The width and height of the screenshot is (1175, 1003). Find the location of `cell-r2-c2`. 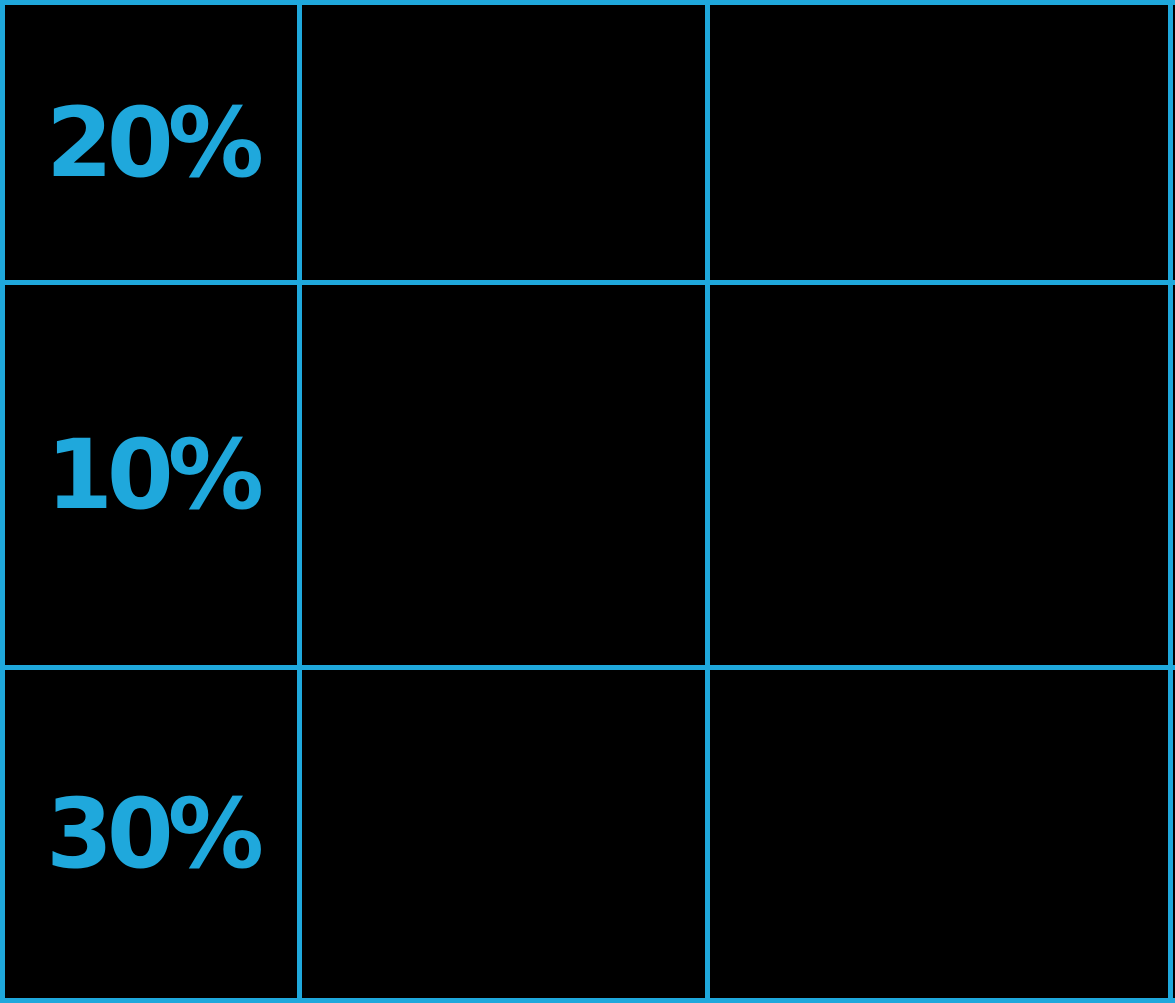

cell-r2-c2 is located at coordinates (503, 475).